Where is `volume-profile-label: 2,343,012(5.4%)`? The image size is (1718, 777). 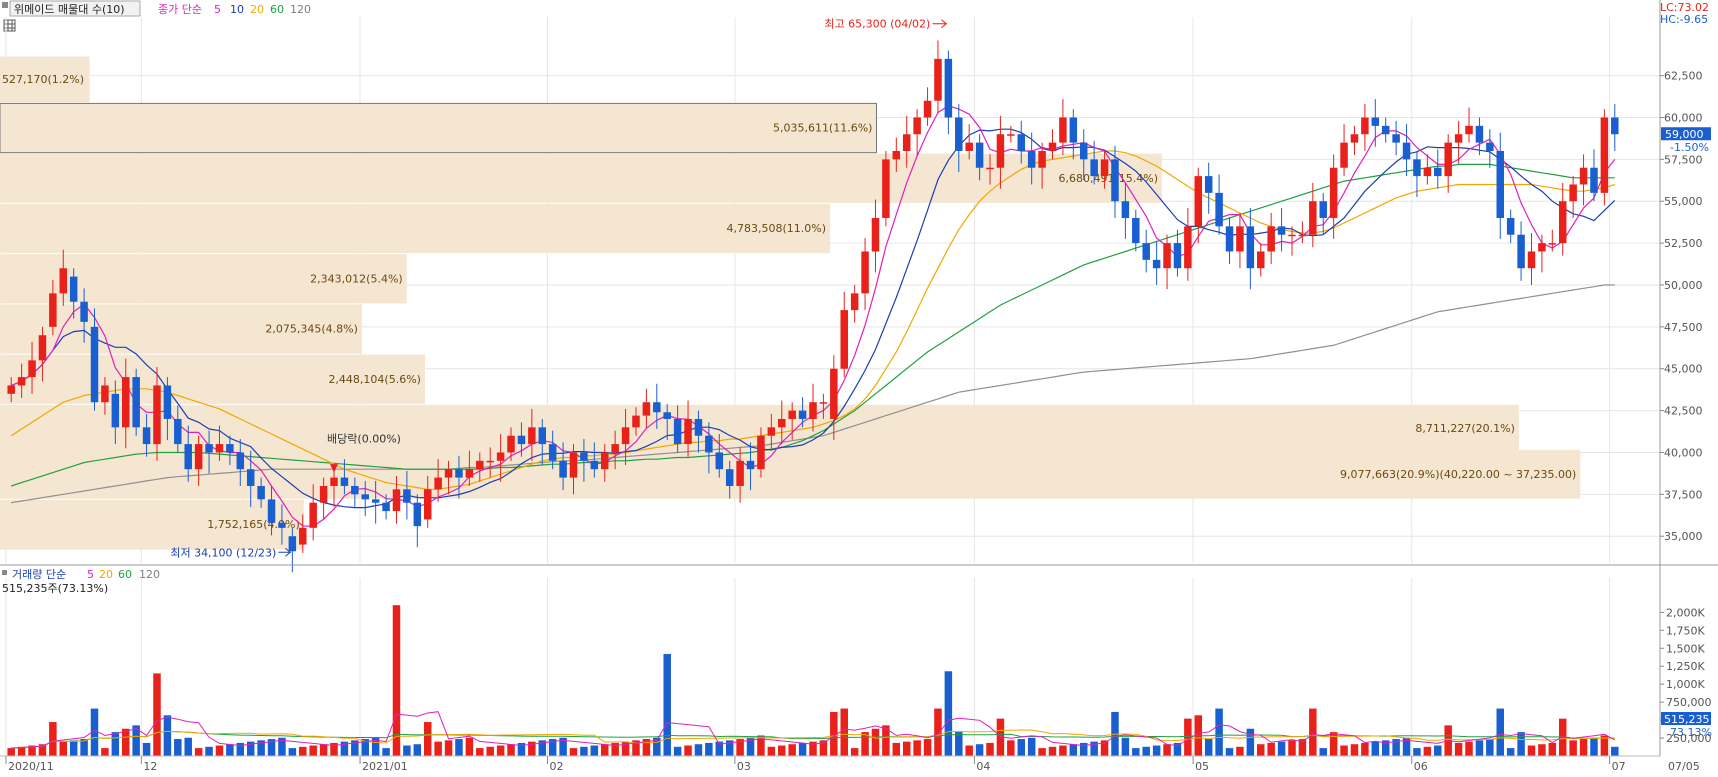 volume-profile-label: 2,343,012(5.4%) is located at coordinates (356, 278).